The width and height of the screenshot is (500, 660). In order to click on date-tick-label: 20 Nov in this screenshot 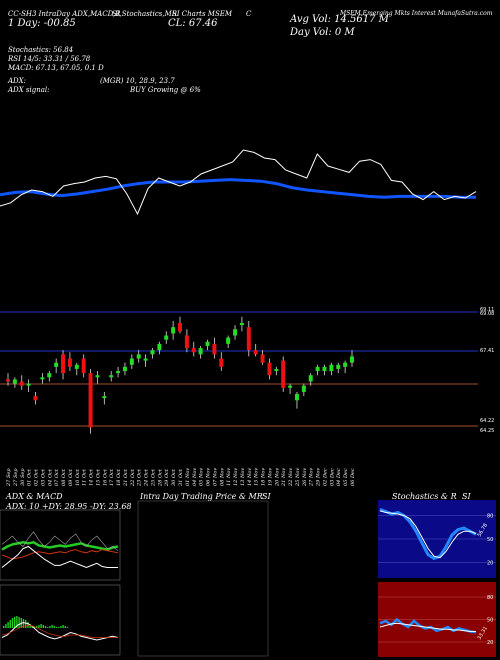, I will do `click(277, 477)`.